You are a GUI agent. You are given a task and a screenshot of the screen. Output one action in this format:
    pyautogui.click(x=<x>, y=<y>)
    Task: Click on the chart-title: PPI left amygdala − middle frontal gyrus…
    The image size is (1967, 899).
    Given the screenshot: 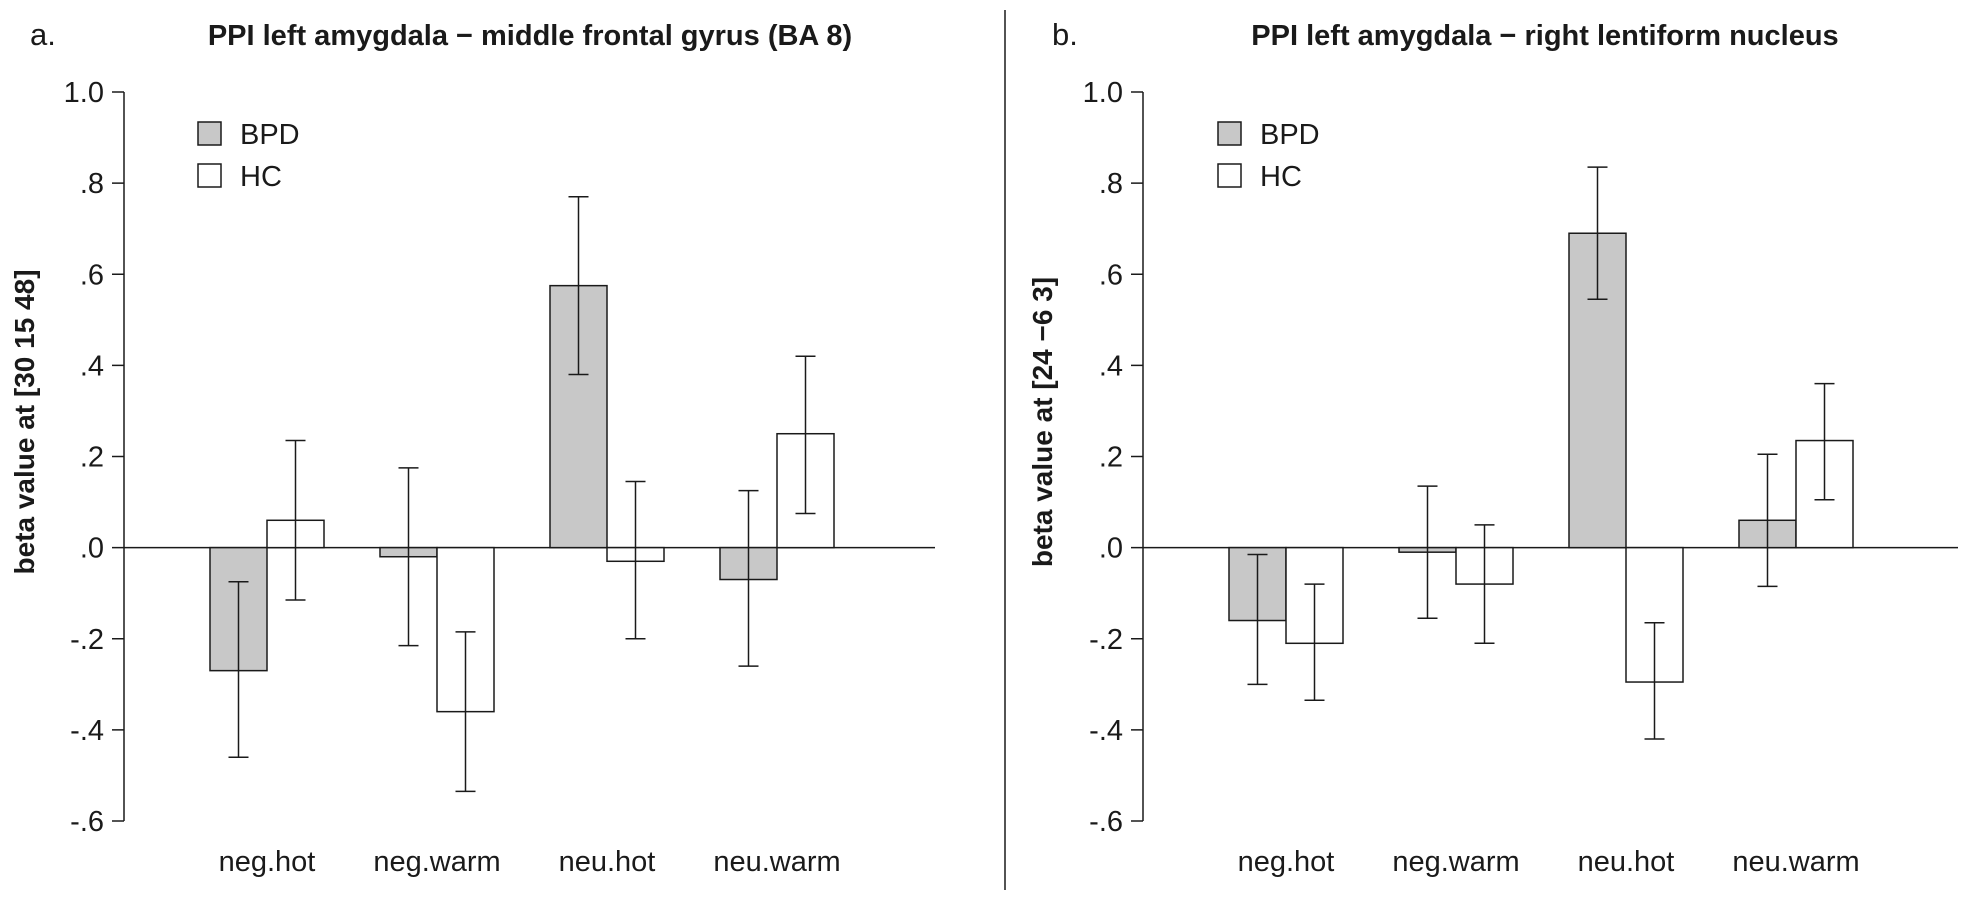 What is the action you would take?
    pyautogui.click(x=530, y=36)
    